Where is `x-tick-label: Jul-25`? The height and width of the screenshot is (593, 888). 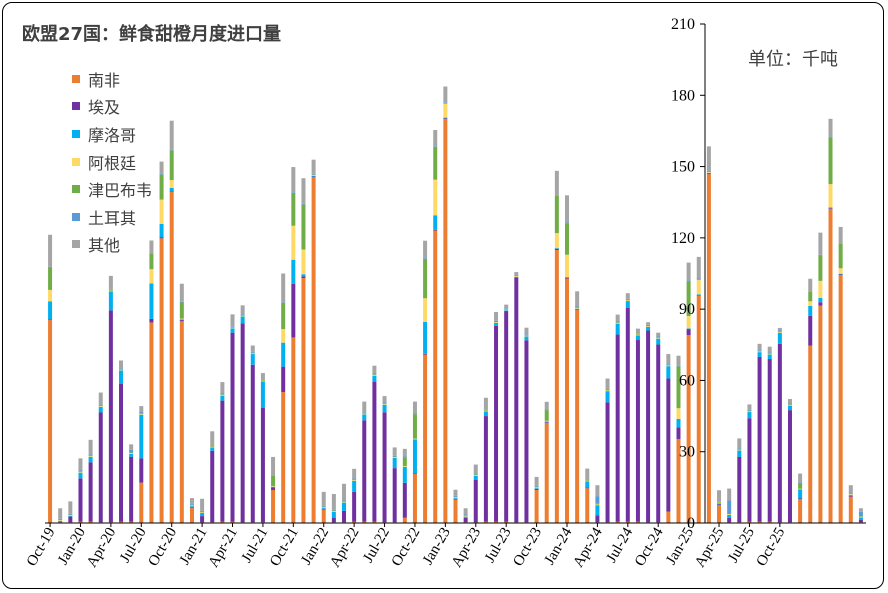
x-tick-label: Jul-25 is located at coordinates (741, 545).